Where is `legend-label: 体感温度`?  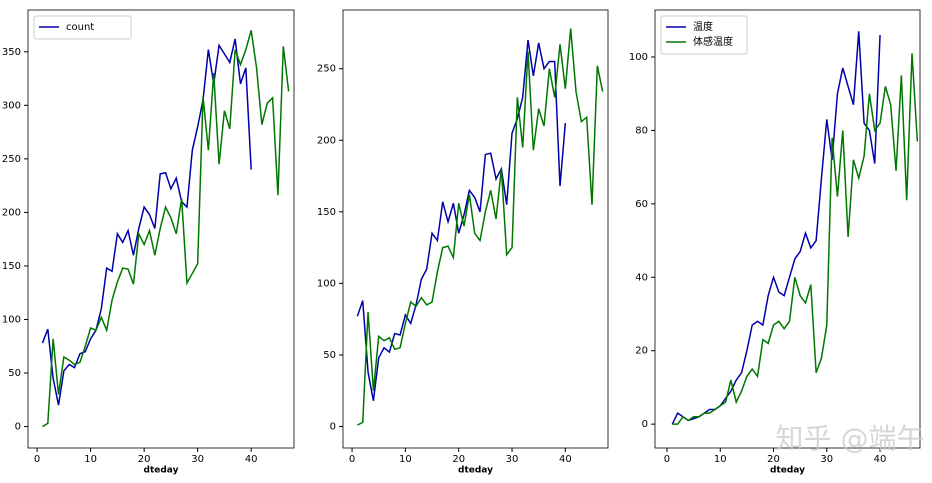 legend-label: 体感温度 is located at coordinates (713, 41).